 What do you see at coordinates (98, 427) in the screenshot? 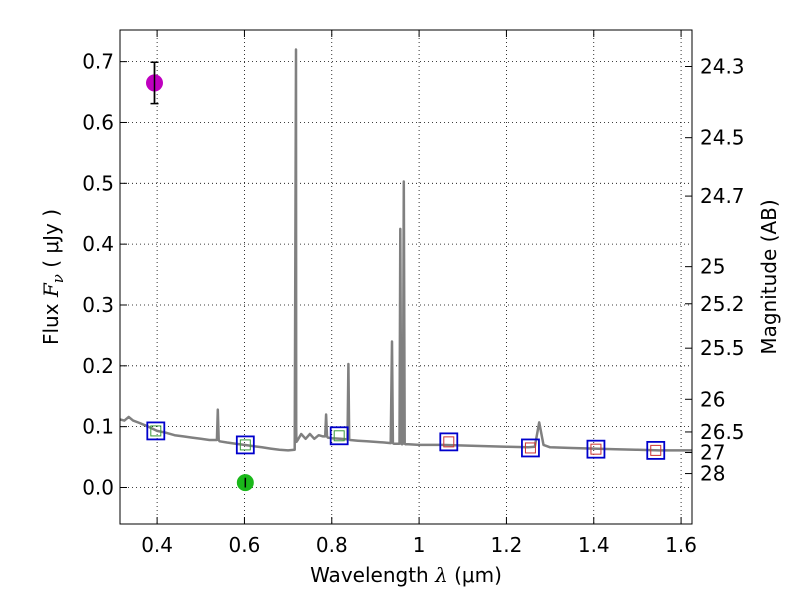
I see `y-tick-label: 0.1` at bounding box center [98, 427].